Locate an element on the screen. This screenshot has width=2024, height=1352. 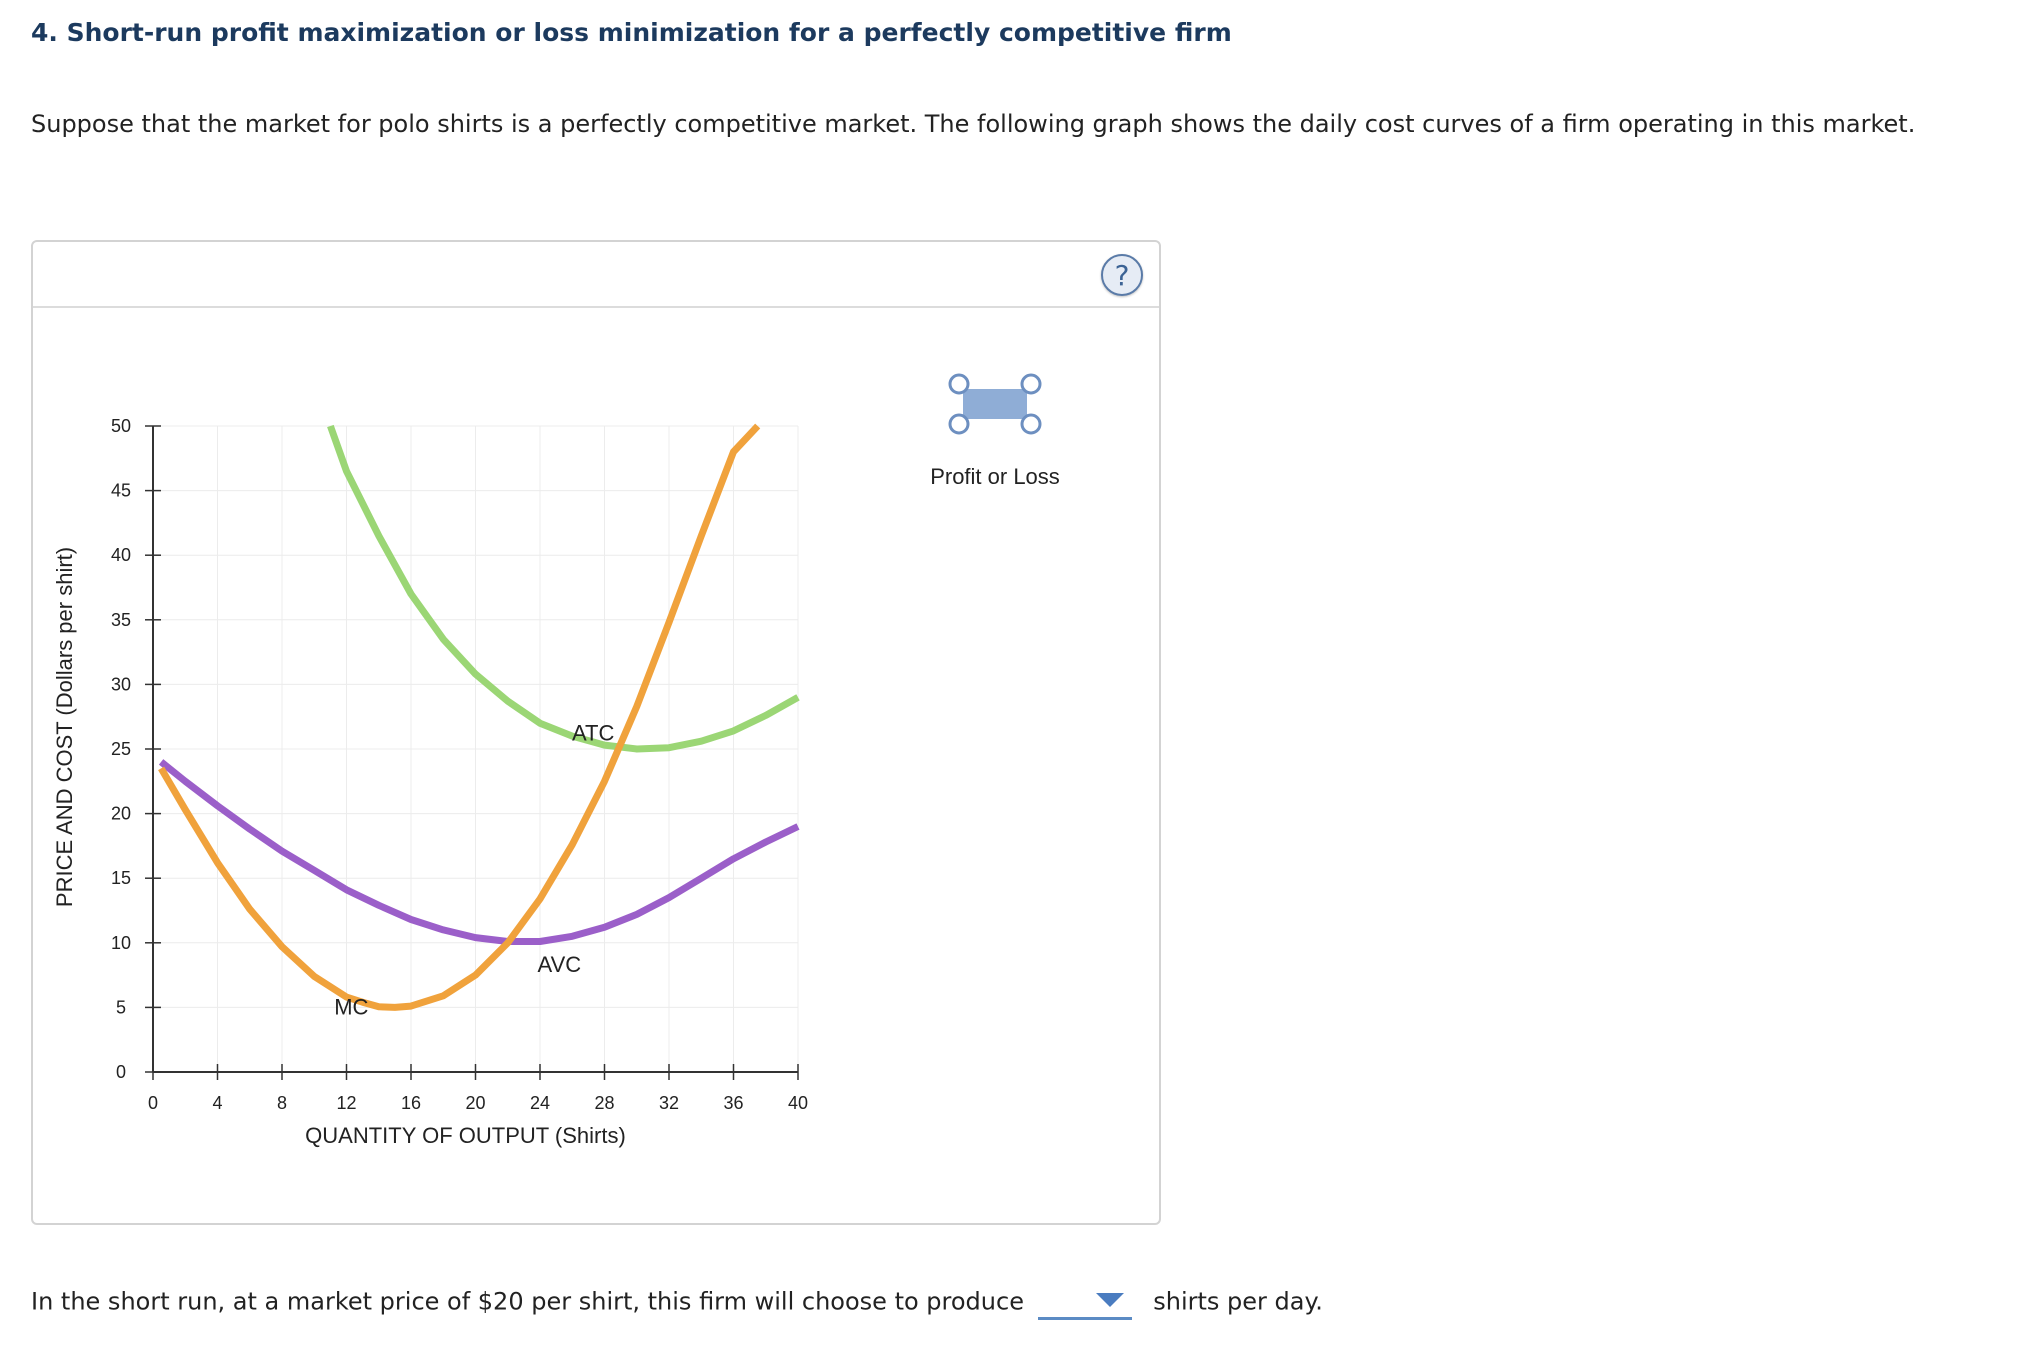
x-tick-label: 24 is located at coordinates (540, 1103).